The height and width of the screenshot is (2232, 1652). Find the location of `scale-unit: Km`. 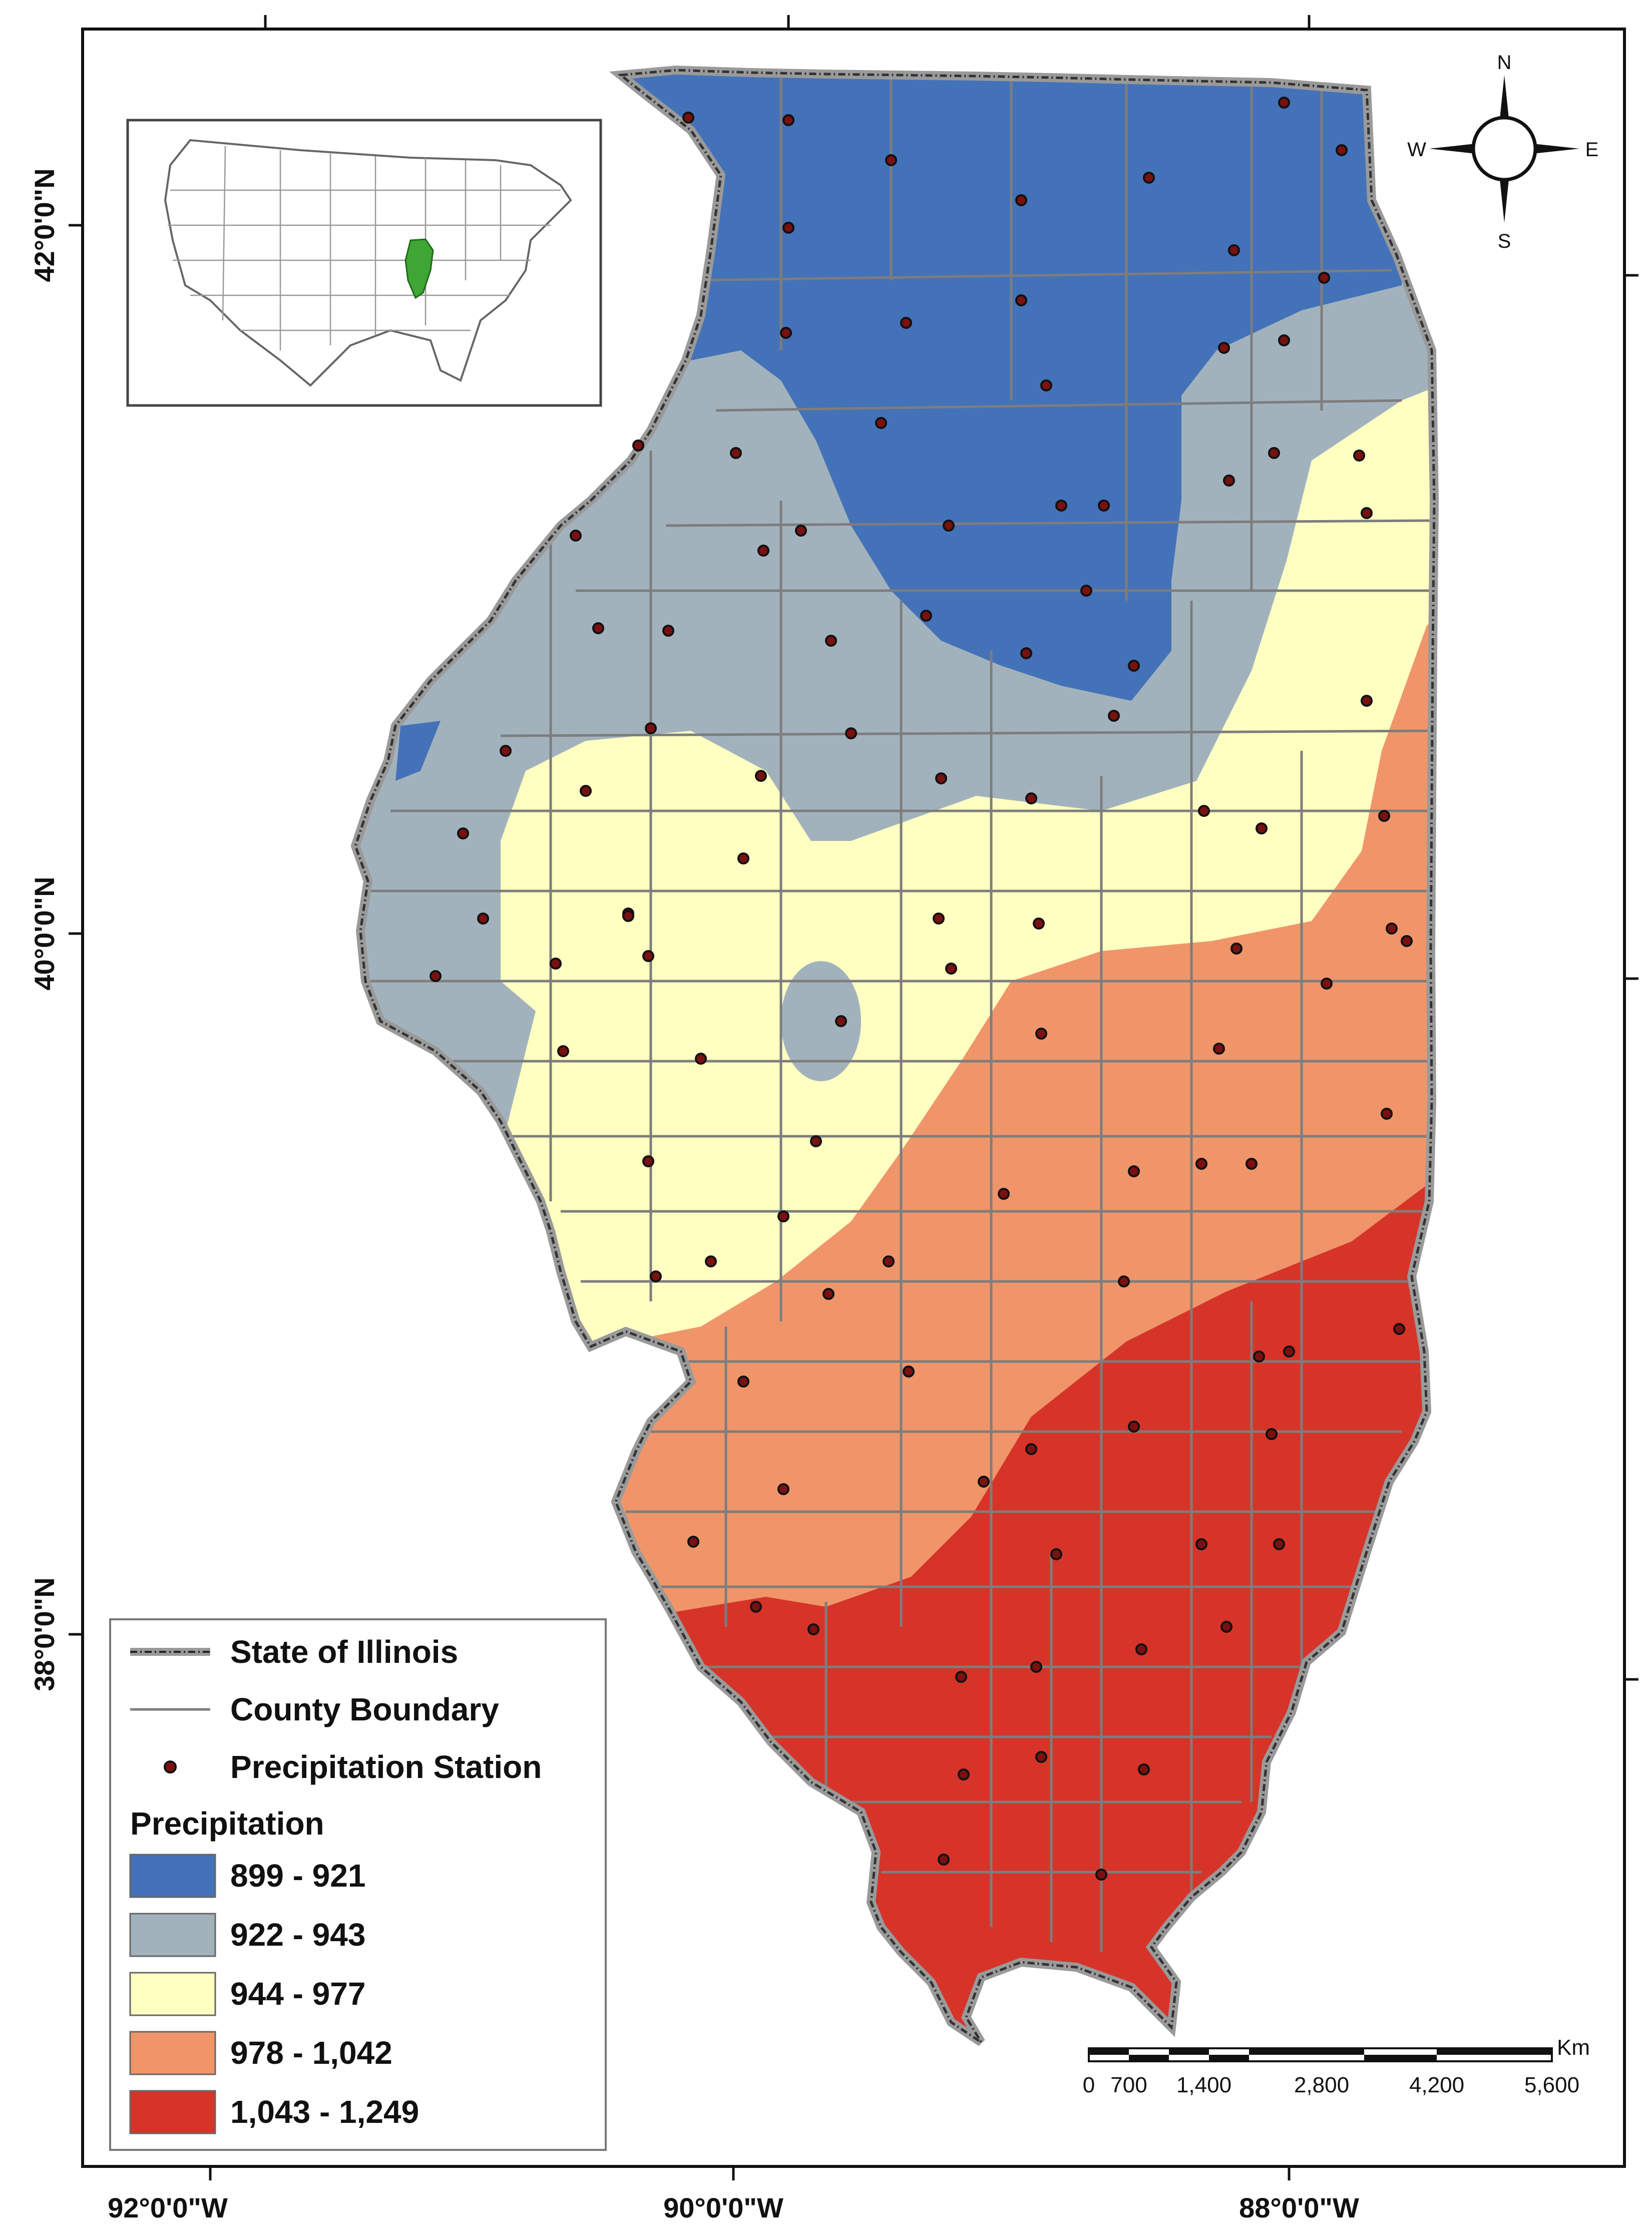

scale-unit: Km is located at coordinates (1573, 2047).